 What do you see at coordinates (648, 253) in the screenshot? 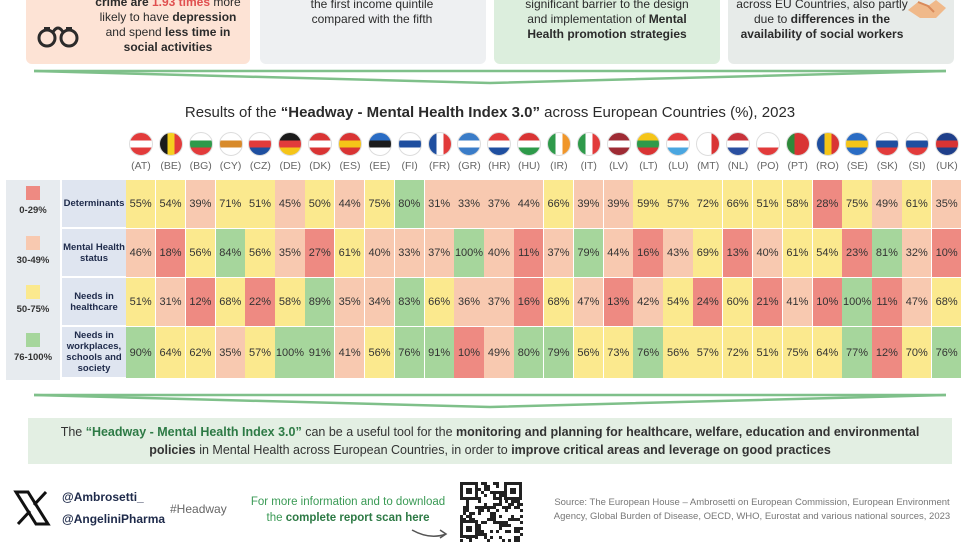
I see `table-cell: 16%` at bounding box center [648, 253].